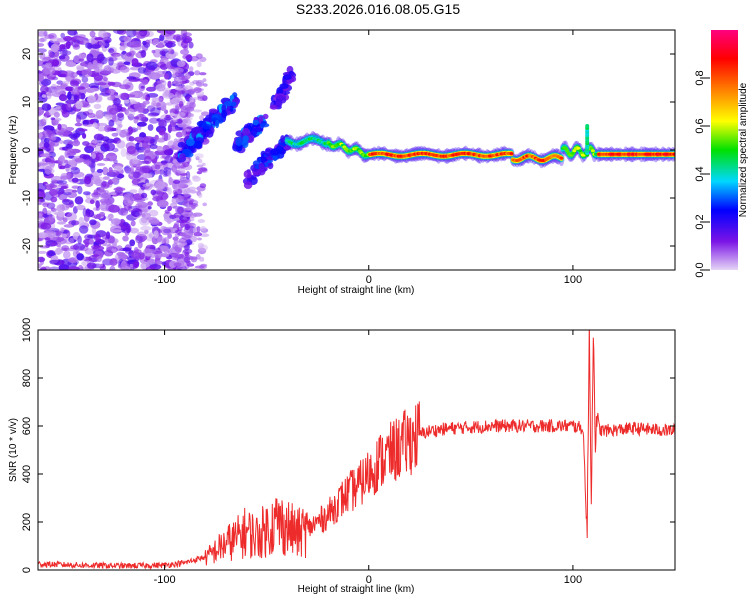  I want to click on x-tick-label: -100, so click(165, 580).